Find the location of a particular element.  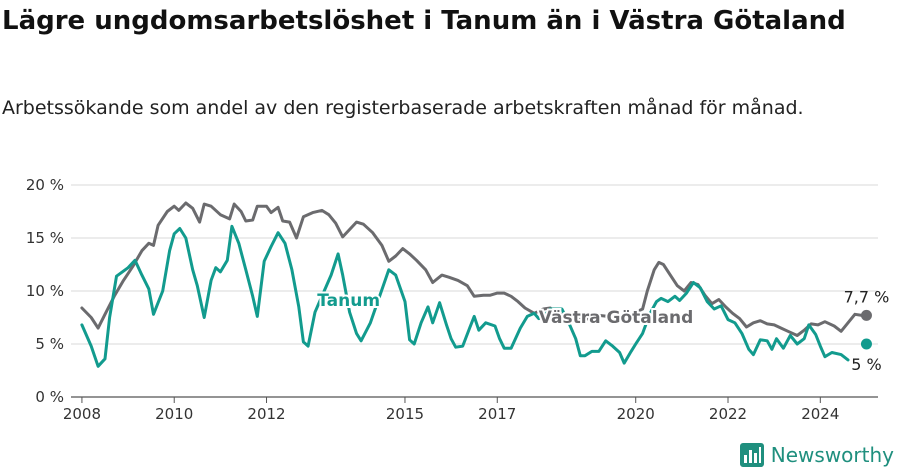

newsworthy-logo: Newsworthy is located at coordinates (816, 455).